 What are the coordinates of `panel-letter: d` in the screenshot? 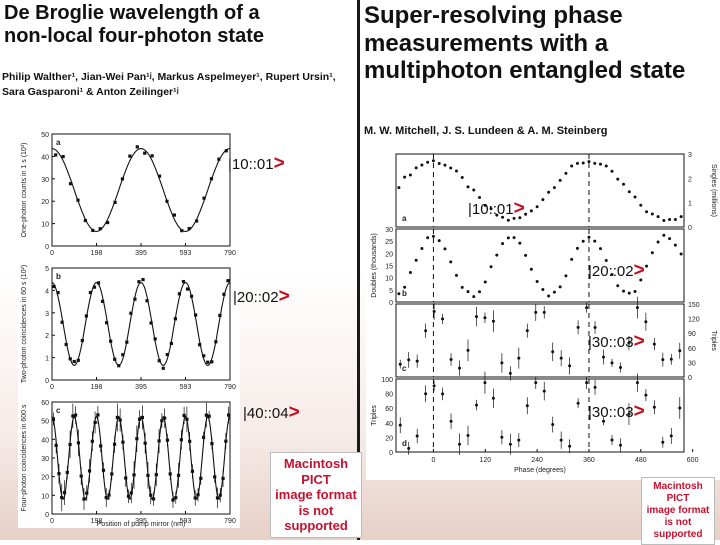 It's located at (404, 443).